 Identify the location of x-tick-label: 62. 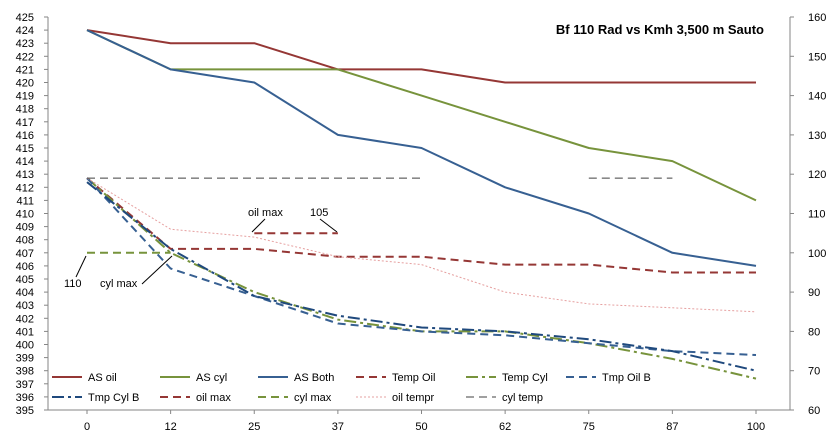
(505, 427).